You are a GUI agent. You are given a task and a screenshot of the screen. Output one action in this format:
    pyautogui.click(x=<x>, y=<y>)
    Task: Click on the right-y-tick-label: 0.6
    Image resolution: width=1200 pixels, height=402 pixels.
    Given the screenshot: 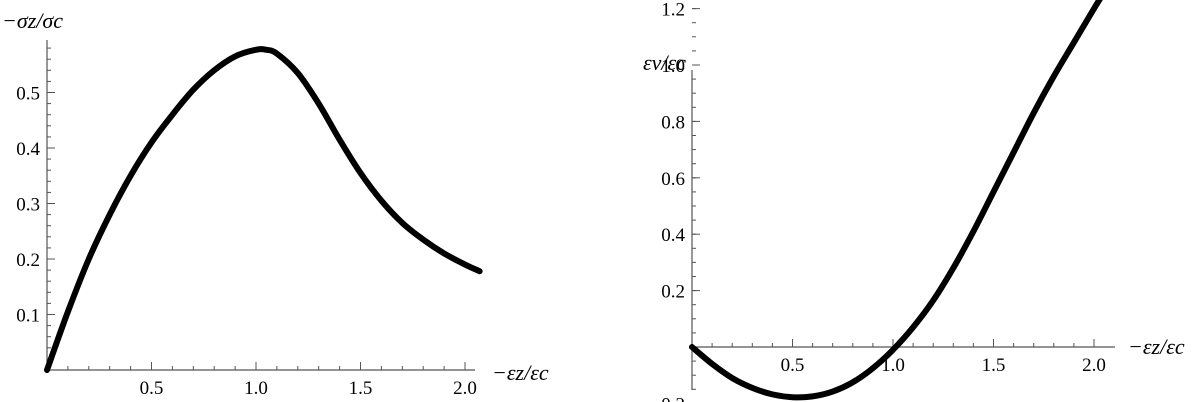 What is the action you would take?
    pyautogui.click(x=673, y=179)
    